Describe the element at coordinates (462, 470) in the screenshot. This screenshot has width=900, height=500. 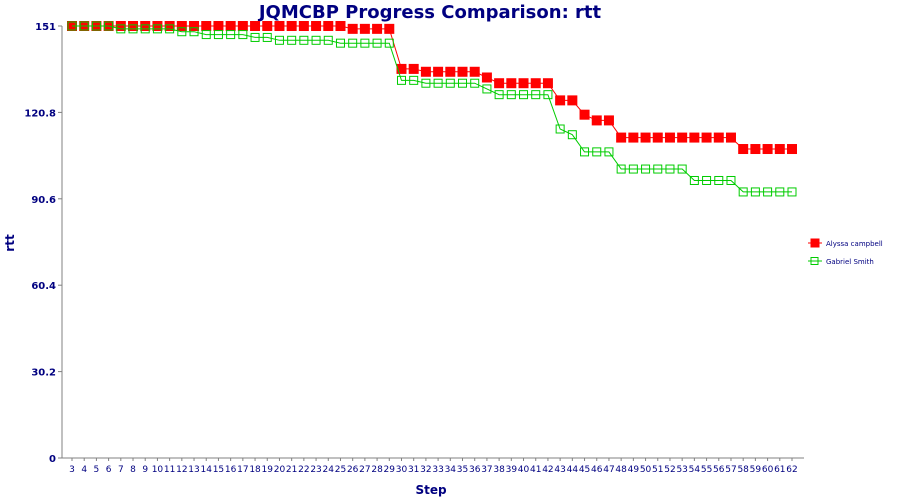
I see `x-tick-label: 35` at that location.